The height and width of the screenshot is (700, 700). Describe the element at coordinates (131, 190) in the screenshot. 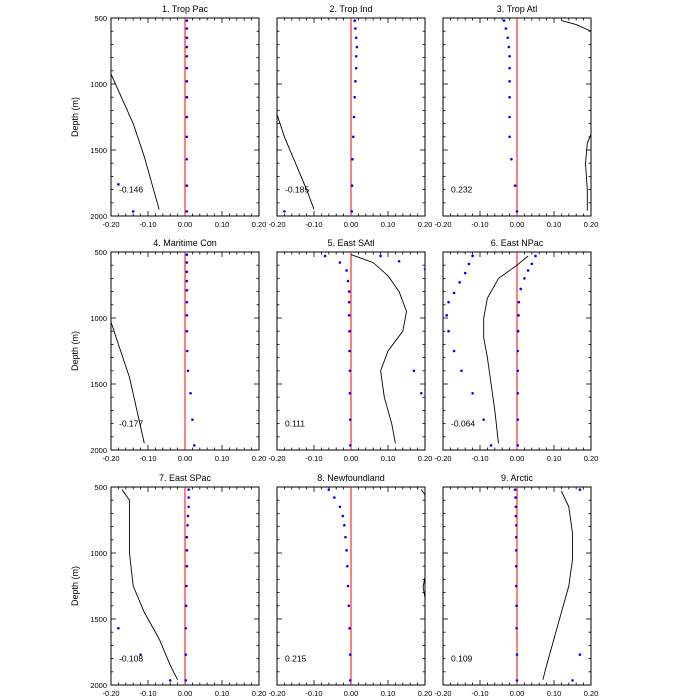

I see `correlation-label: -0.146` at that location.